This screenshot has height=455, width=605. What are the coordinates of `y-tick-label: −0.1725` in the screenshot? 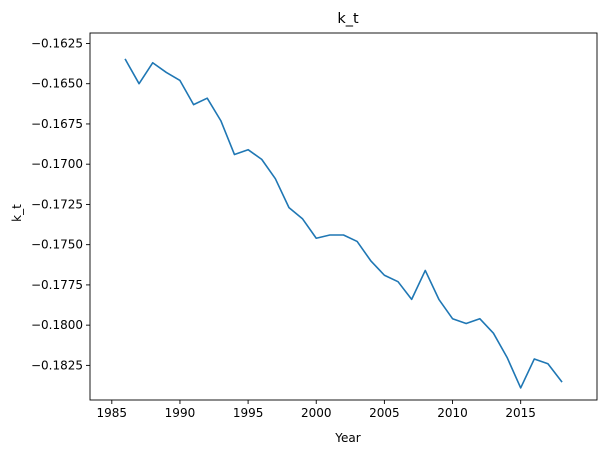 It's located at (57, 204).